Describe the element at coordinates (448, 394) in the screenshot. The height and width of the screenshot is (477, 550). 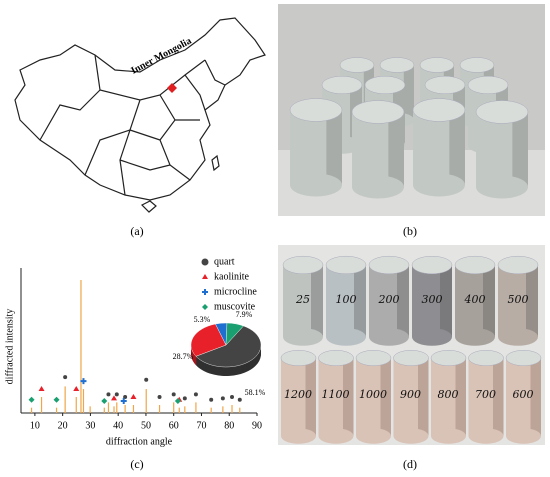
I see `specimen-label: 800` at that location.